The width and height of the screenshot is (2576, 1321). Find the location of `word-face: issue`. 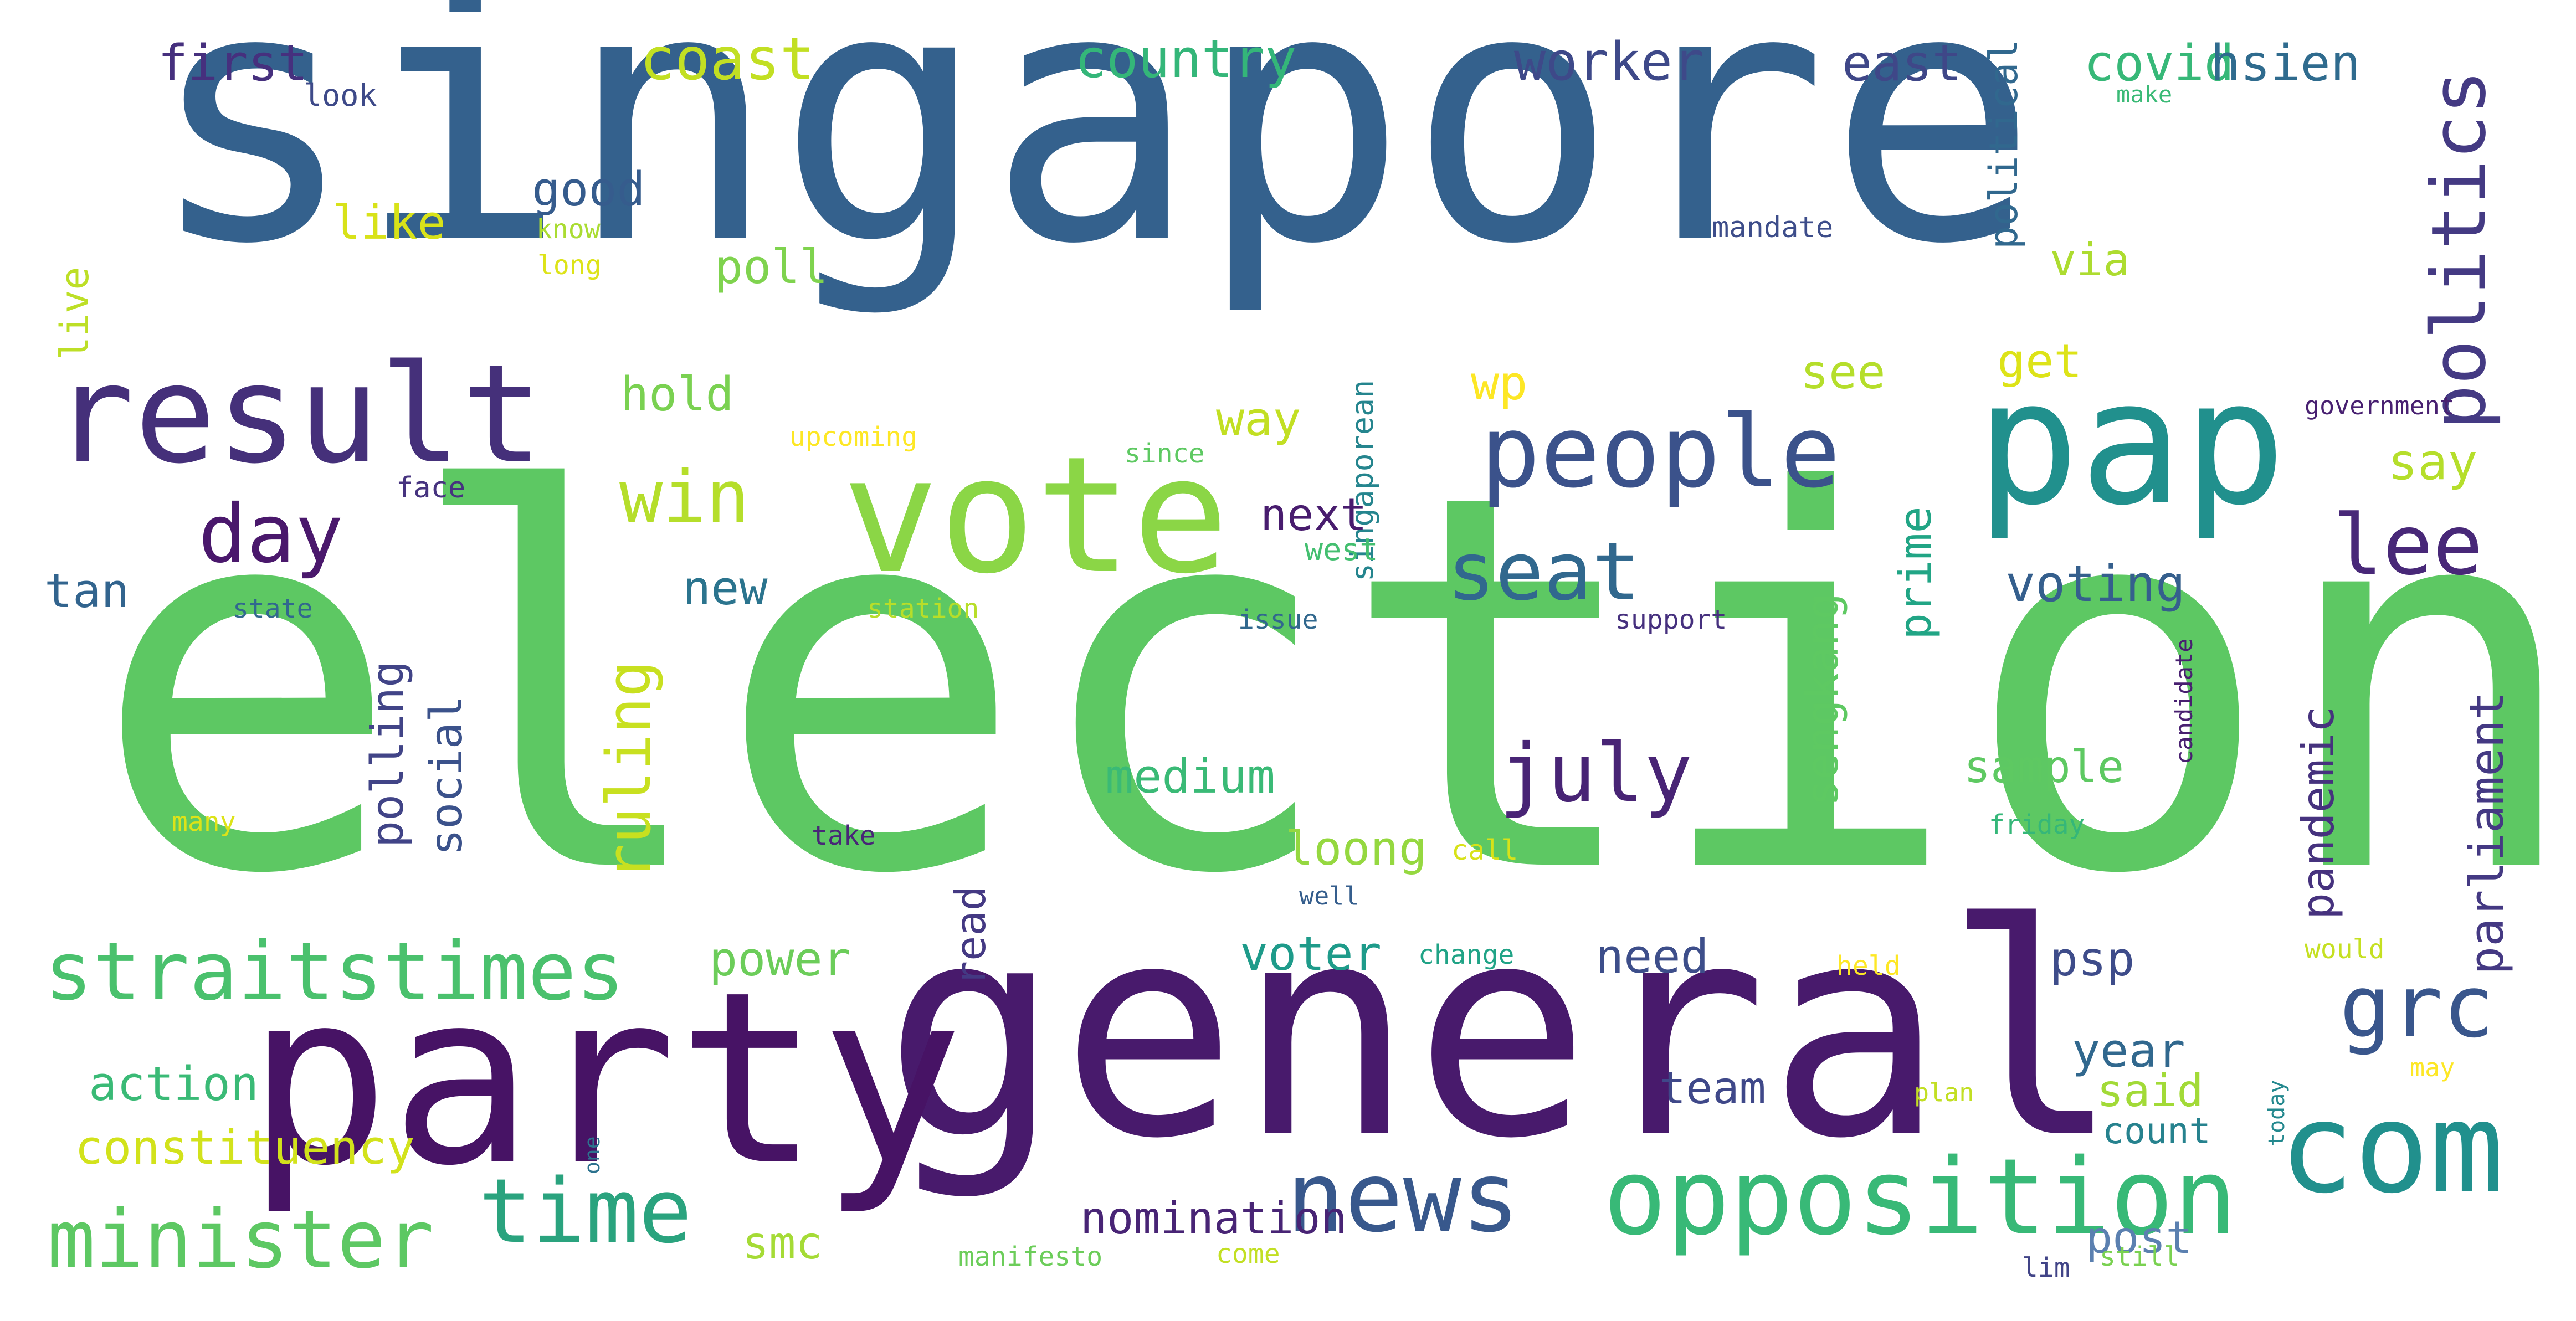

word-face: issue is located at coordinates (1278, 619).